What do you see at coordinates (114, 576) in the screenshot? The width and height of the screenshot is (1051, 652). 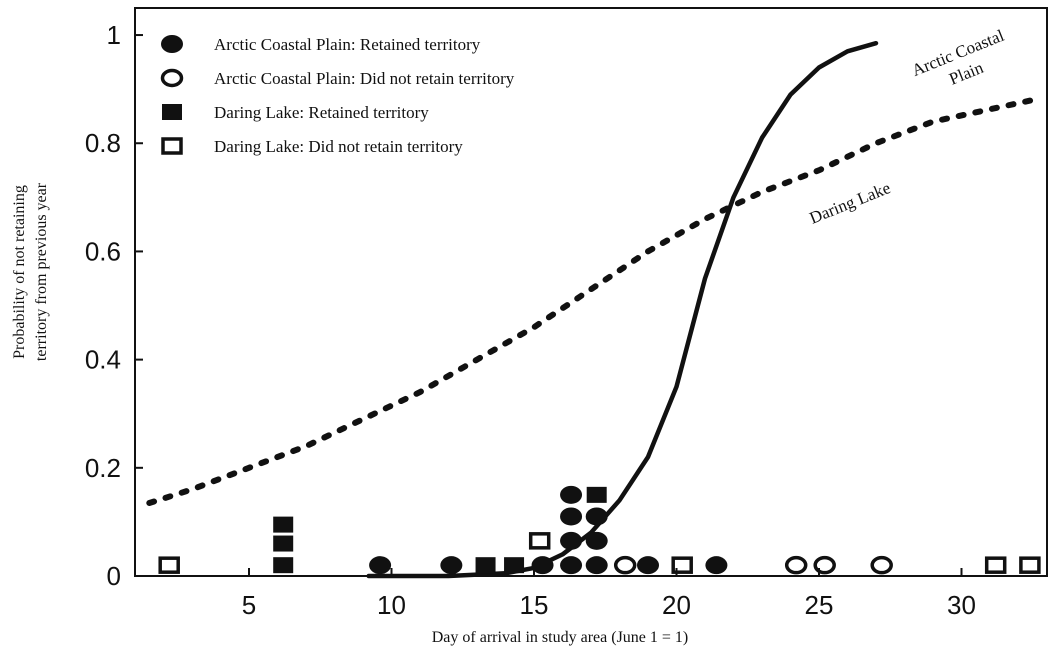 I see `y-tick-label-0: 0` at bounding box center [114, 576].